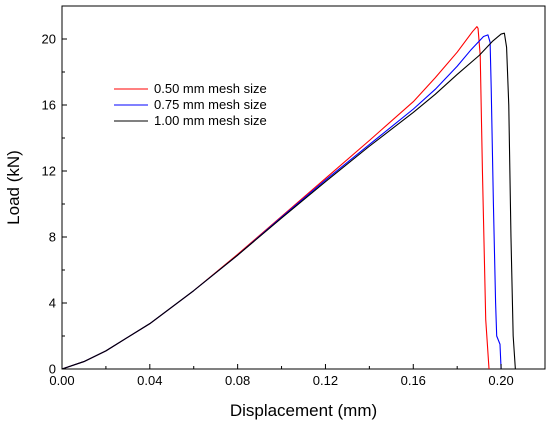 The height and width of the screenshot is (429, 550). Describe the element at coordinates (49, 171) in the screenshot. I see `y-tick-label: 12` at that location.